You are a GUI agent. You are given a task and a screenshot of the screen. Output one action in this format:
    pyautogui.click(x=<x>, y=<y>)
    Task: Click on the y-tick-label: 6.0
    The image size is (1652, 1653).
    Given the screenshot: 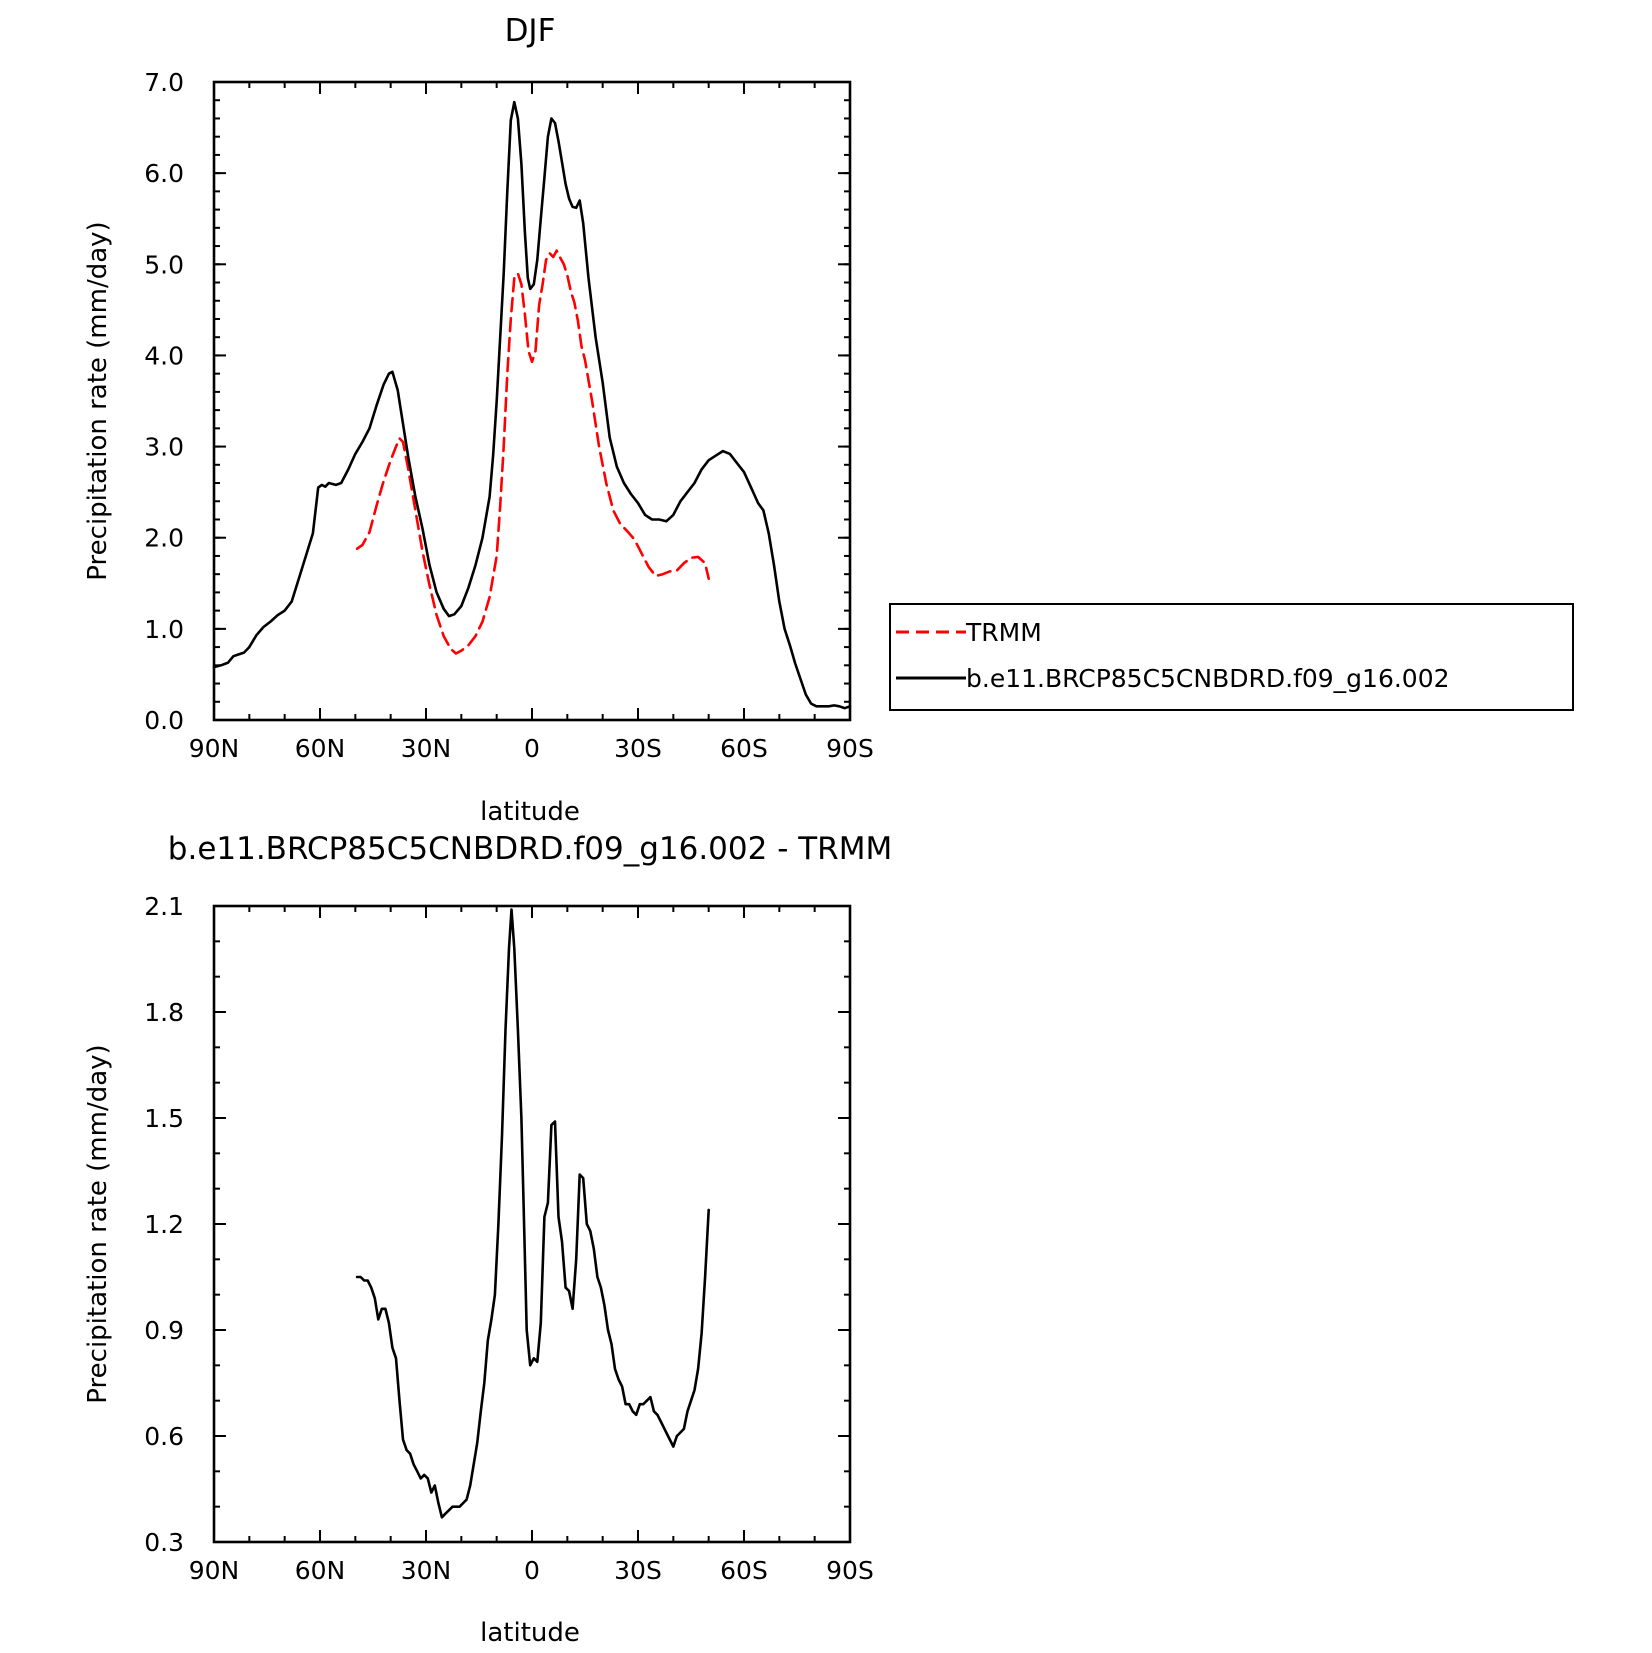 What is the action you would take?
    pyautogui.click(x=164, y=173)
    